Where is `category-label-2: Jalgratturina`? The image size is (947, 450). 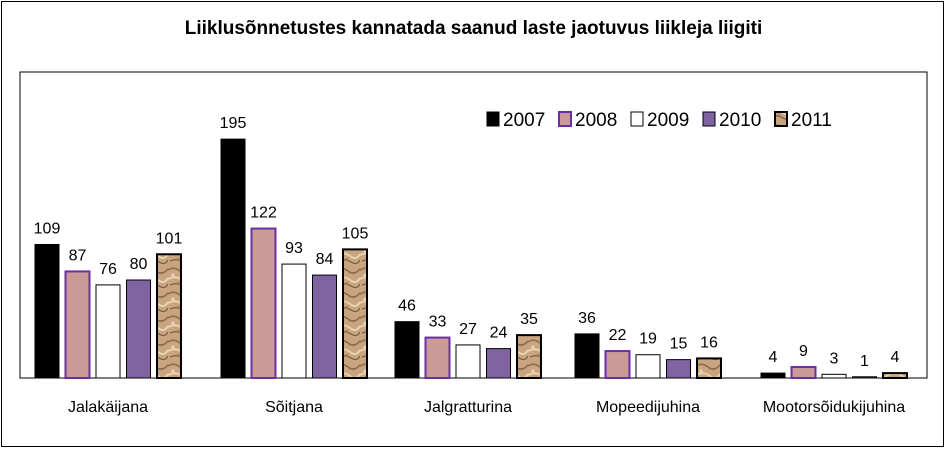 category-label-2: Jalgratturina is located at coordinates (468, 407).